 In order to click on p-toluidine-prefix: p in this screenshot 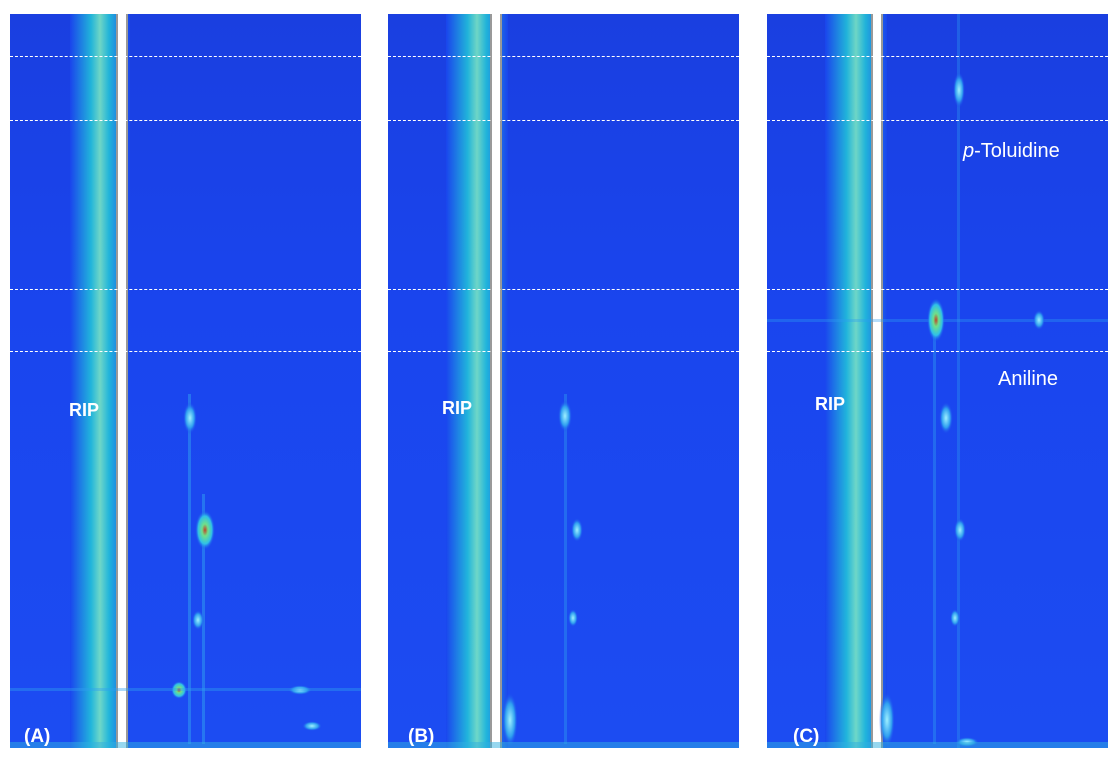, I will do `click(969, 151)`.